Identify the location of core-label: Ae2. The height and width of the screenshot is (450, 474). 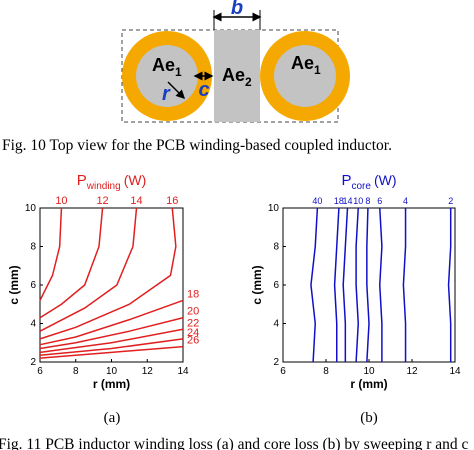
(237, 77).